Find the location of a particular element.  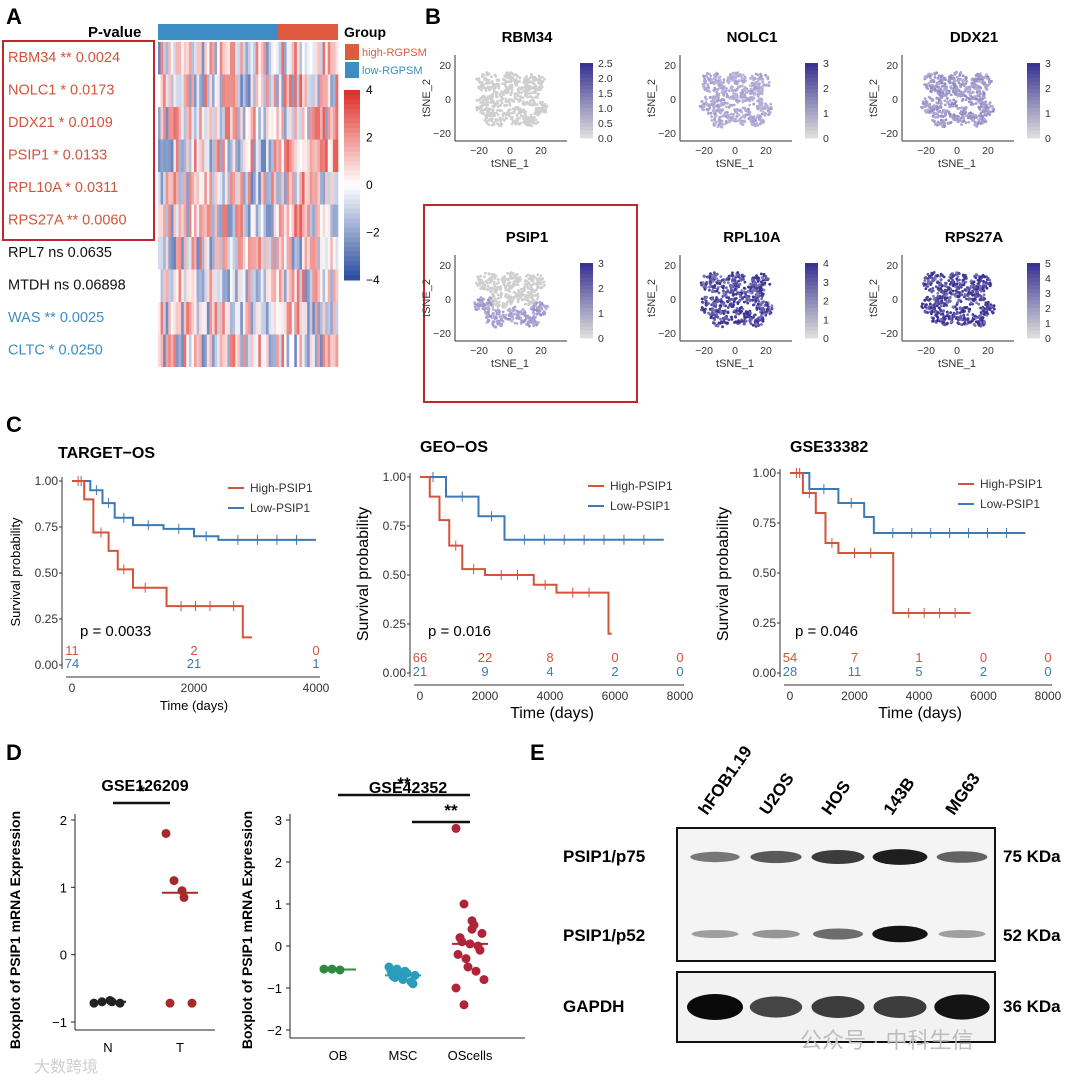

risk-low: 9 is located at coordinates (484, 671).